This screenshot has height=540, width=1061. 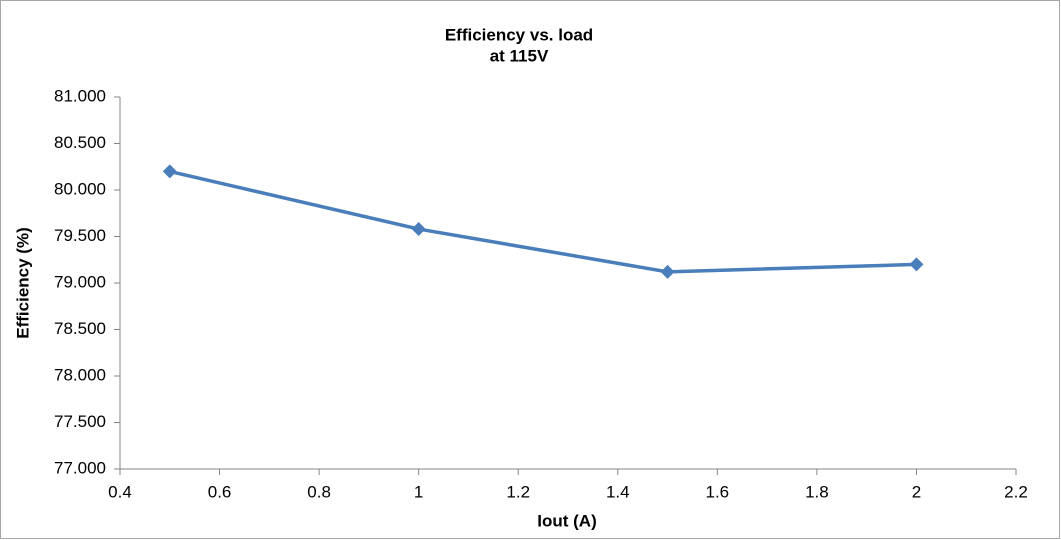 What do you see at coordinates (80, 421) in the screenshot?
I see `y-tick-label: 77.500` at bounding box center [80, 421].